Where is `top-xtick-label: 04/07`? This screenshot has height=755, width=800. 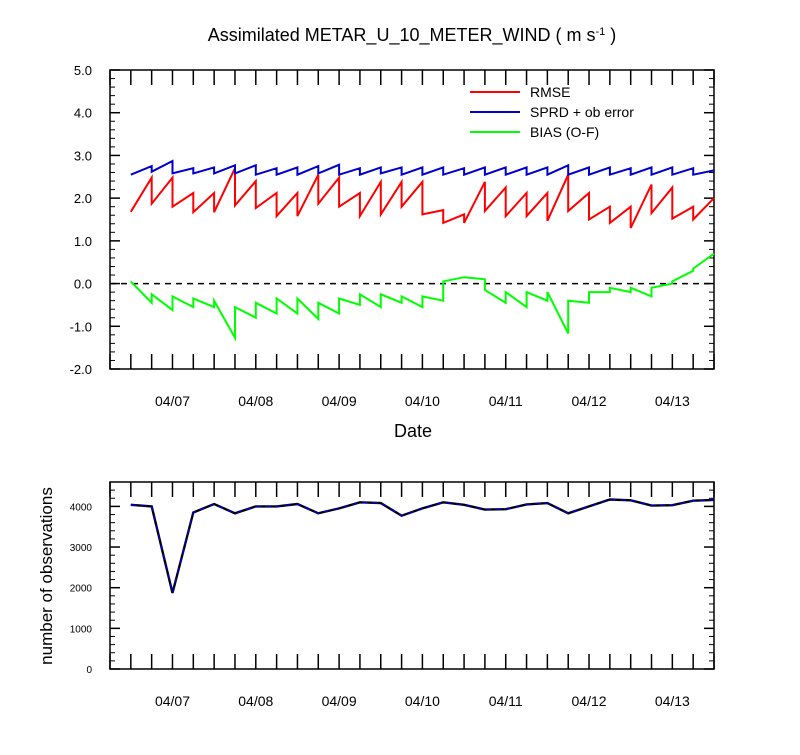 top-xtick-label: 04/07 is located at coordinates (172, 401).